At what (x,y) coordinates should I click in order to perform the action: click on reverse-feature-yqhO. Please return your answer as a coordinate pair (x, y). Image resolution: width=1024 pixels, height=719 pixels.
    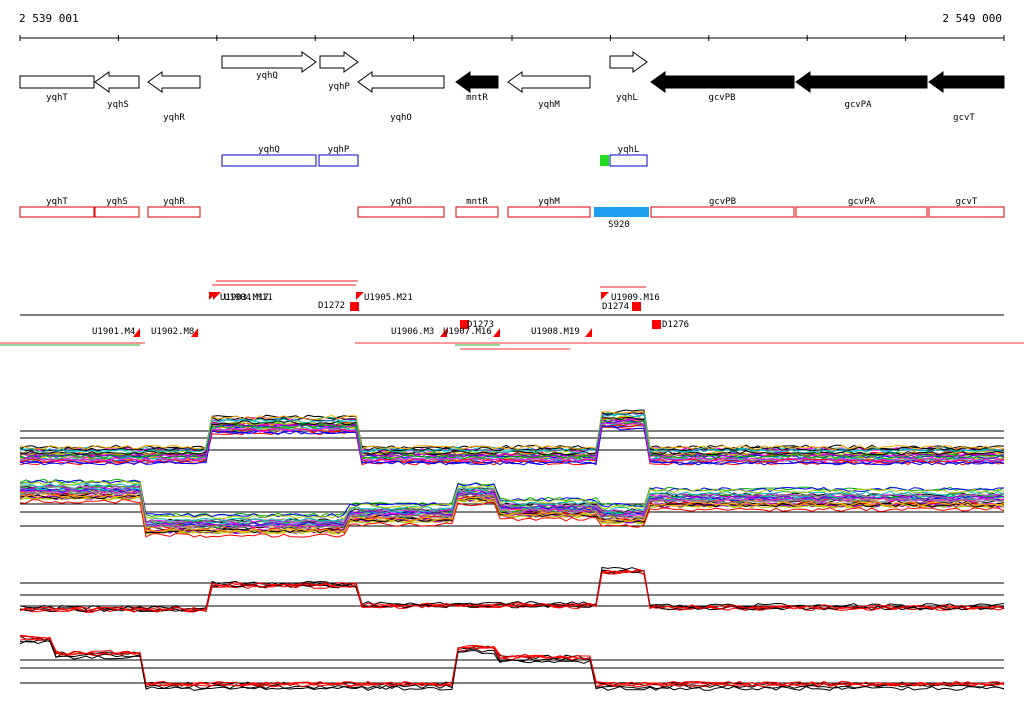
    Looking at the image, I should click on (401, 212).